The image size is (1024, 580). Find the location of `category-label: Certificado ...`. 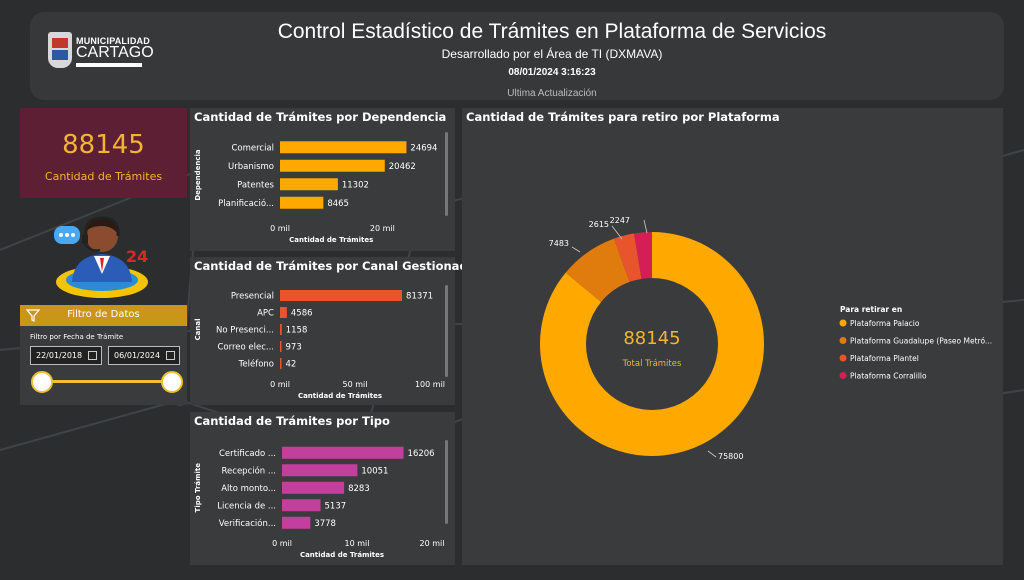

category-label: Certificado ... is located at coordinates (247, 454).